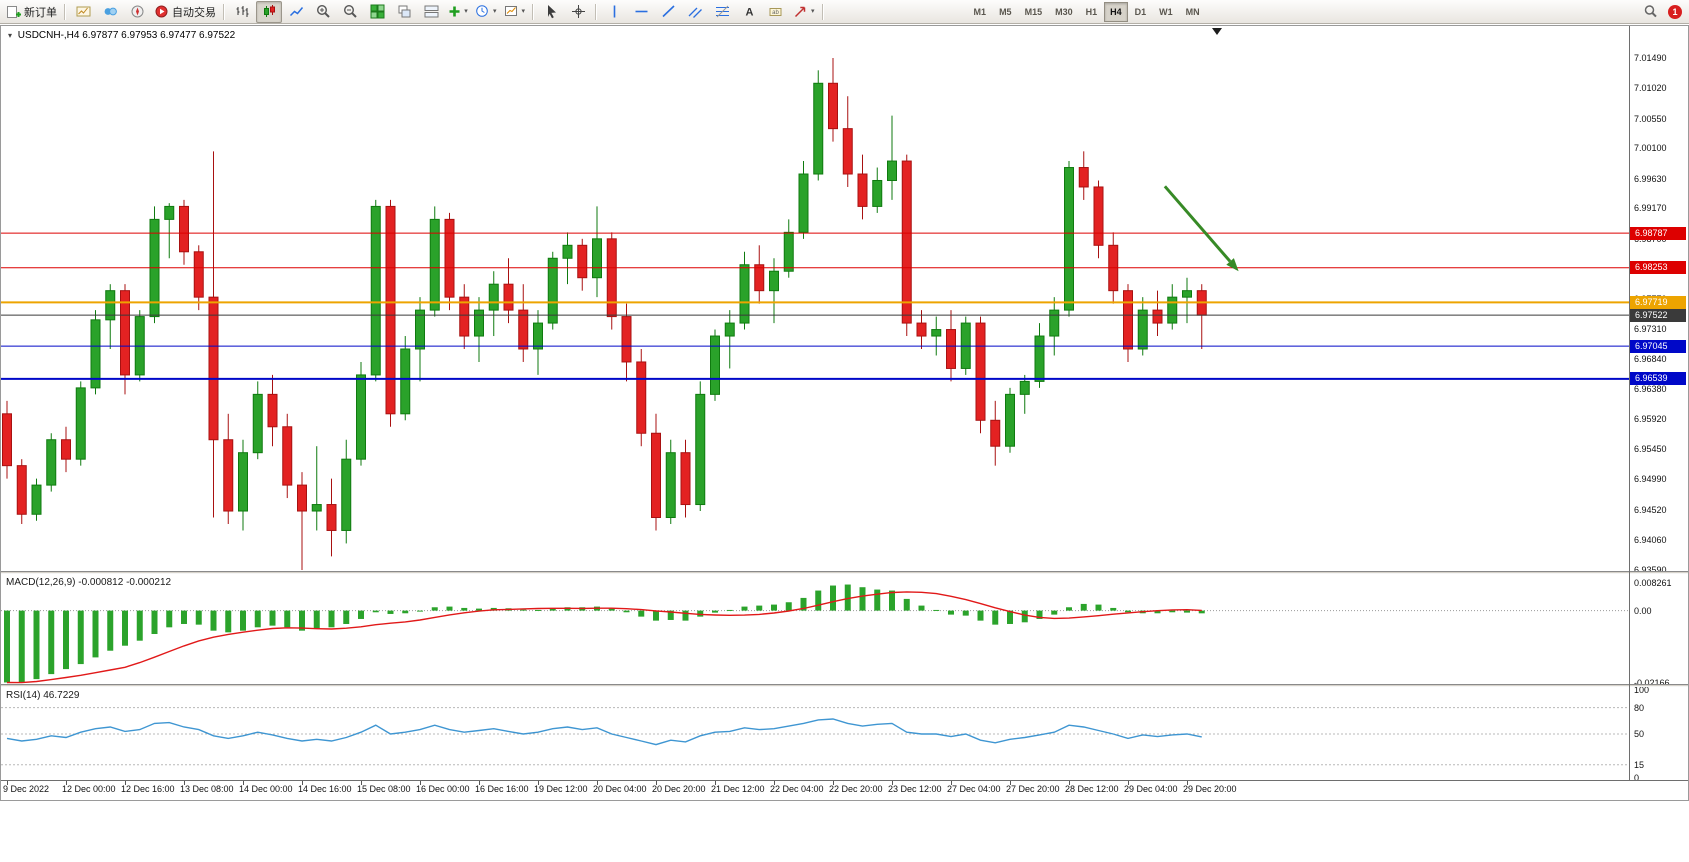 This screenshot has width=1689, height=862. What do you see at coordinates (604, 637) in the screenshot?
I see `macd-signal-line` at bounding box center [604, 637].